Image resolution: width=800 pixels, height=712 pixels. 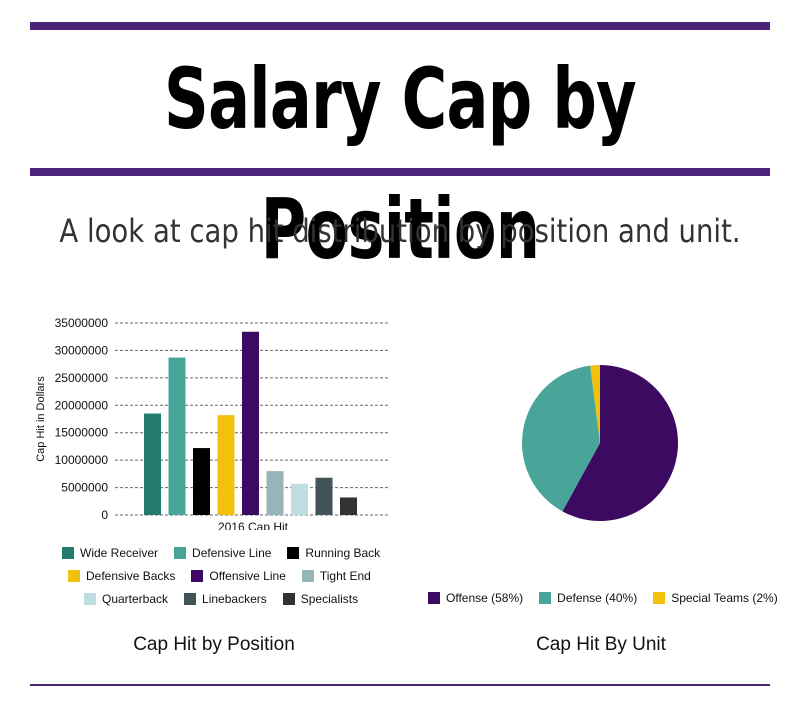 What do you see at coordinates (82, 350) in the screenshot?
I see `y-tick-label: 30000000` at bounding box center [82, 350].